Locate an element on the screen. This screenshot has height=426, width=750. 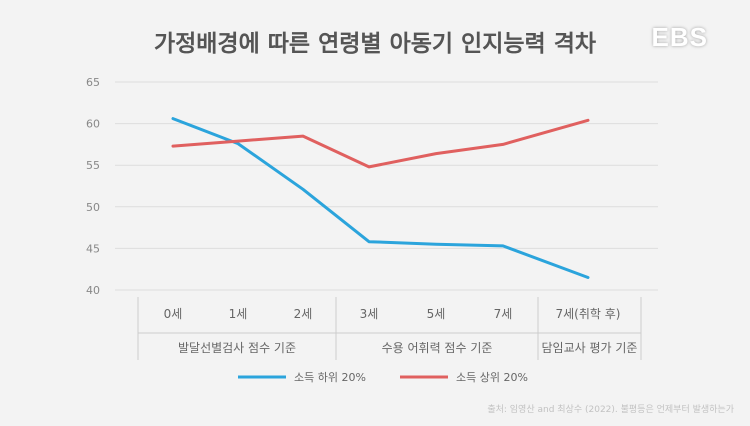
x-tick-label: 2세 is located at coordinates (303, 314).